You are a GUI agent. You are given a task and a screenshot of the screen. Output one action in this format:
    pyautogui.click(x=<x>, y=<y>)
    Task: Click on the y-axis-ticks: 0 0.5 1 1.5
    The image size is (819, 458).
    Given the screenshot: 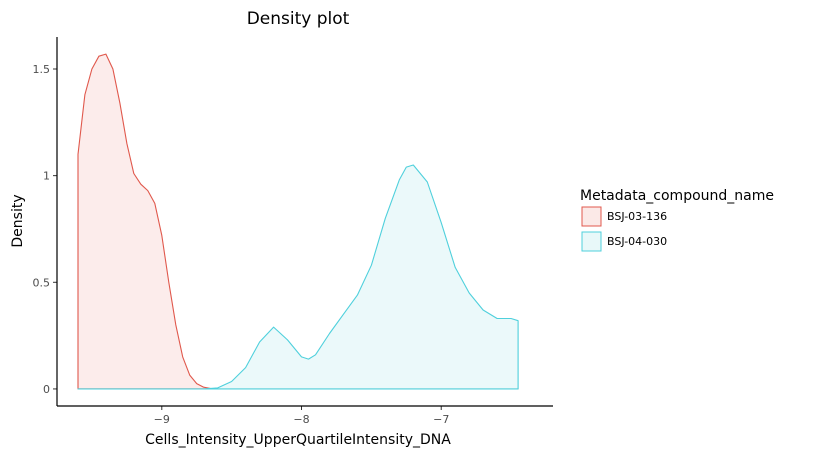 What is the action you would take?
    pyautogui.click(x=45, y=229)
    